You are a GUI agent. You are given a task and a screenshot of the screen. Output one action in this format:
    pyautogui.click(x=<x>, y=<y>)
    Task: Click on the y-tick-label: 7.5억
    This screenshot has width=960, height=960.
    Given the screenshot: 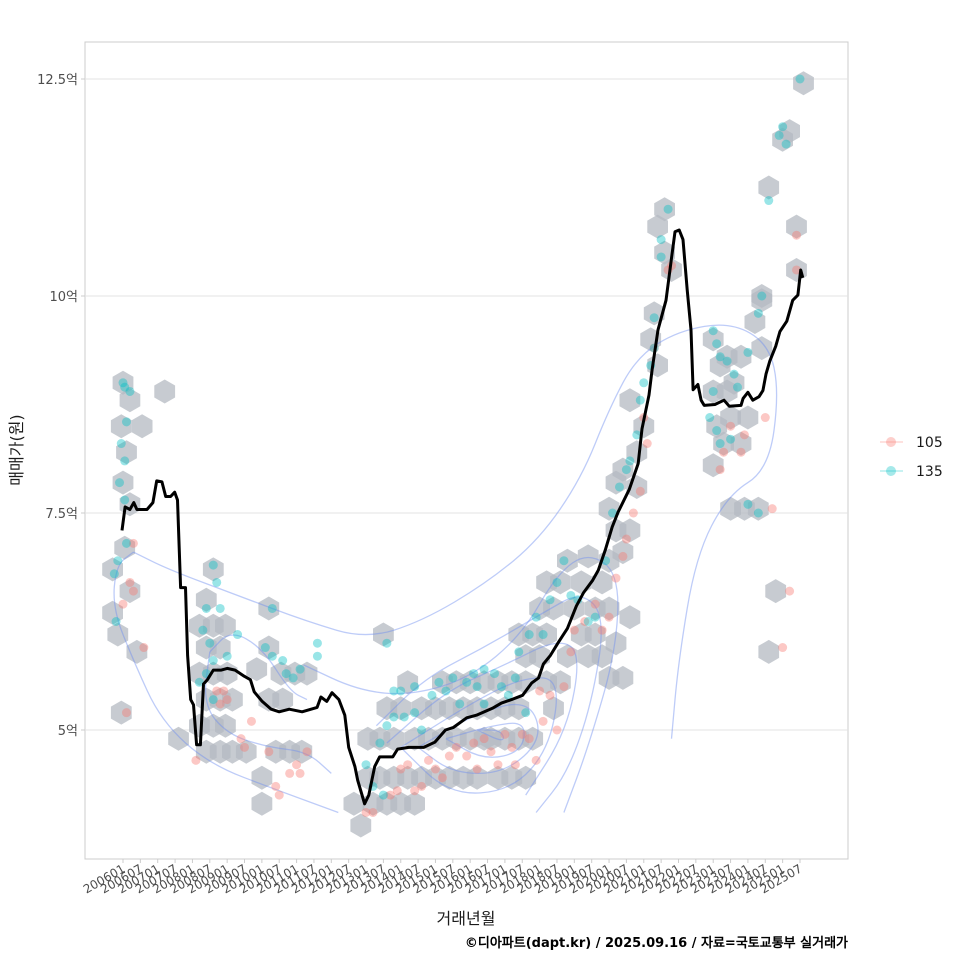 What is the action you would take?
    pyautogui.click(x=61, y=514)
    